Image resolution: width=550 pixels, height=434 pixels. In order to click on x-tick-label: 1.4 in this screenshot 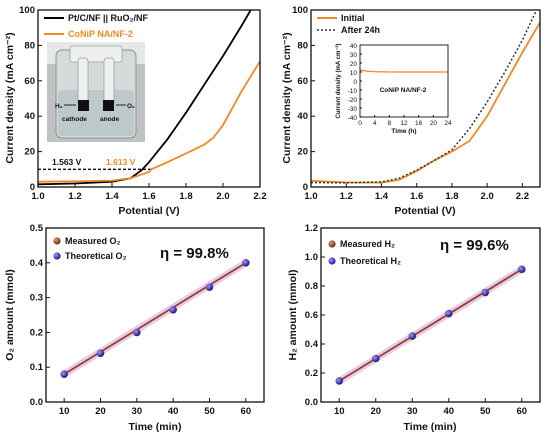, I will do `click(112, 196)`.